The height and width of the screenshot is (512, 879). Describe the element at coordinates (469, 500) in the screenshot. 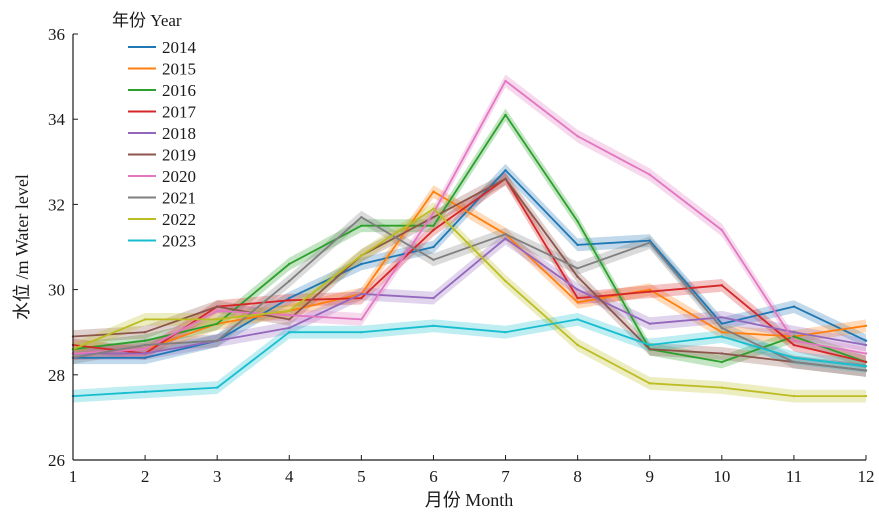

I see `x-axis-title: 月份 Month` at that location.